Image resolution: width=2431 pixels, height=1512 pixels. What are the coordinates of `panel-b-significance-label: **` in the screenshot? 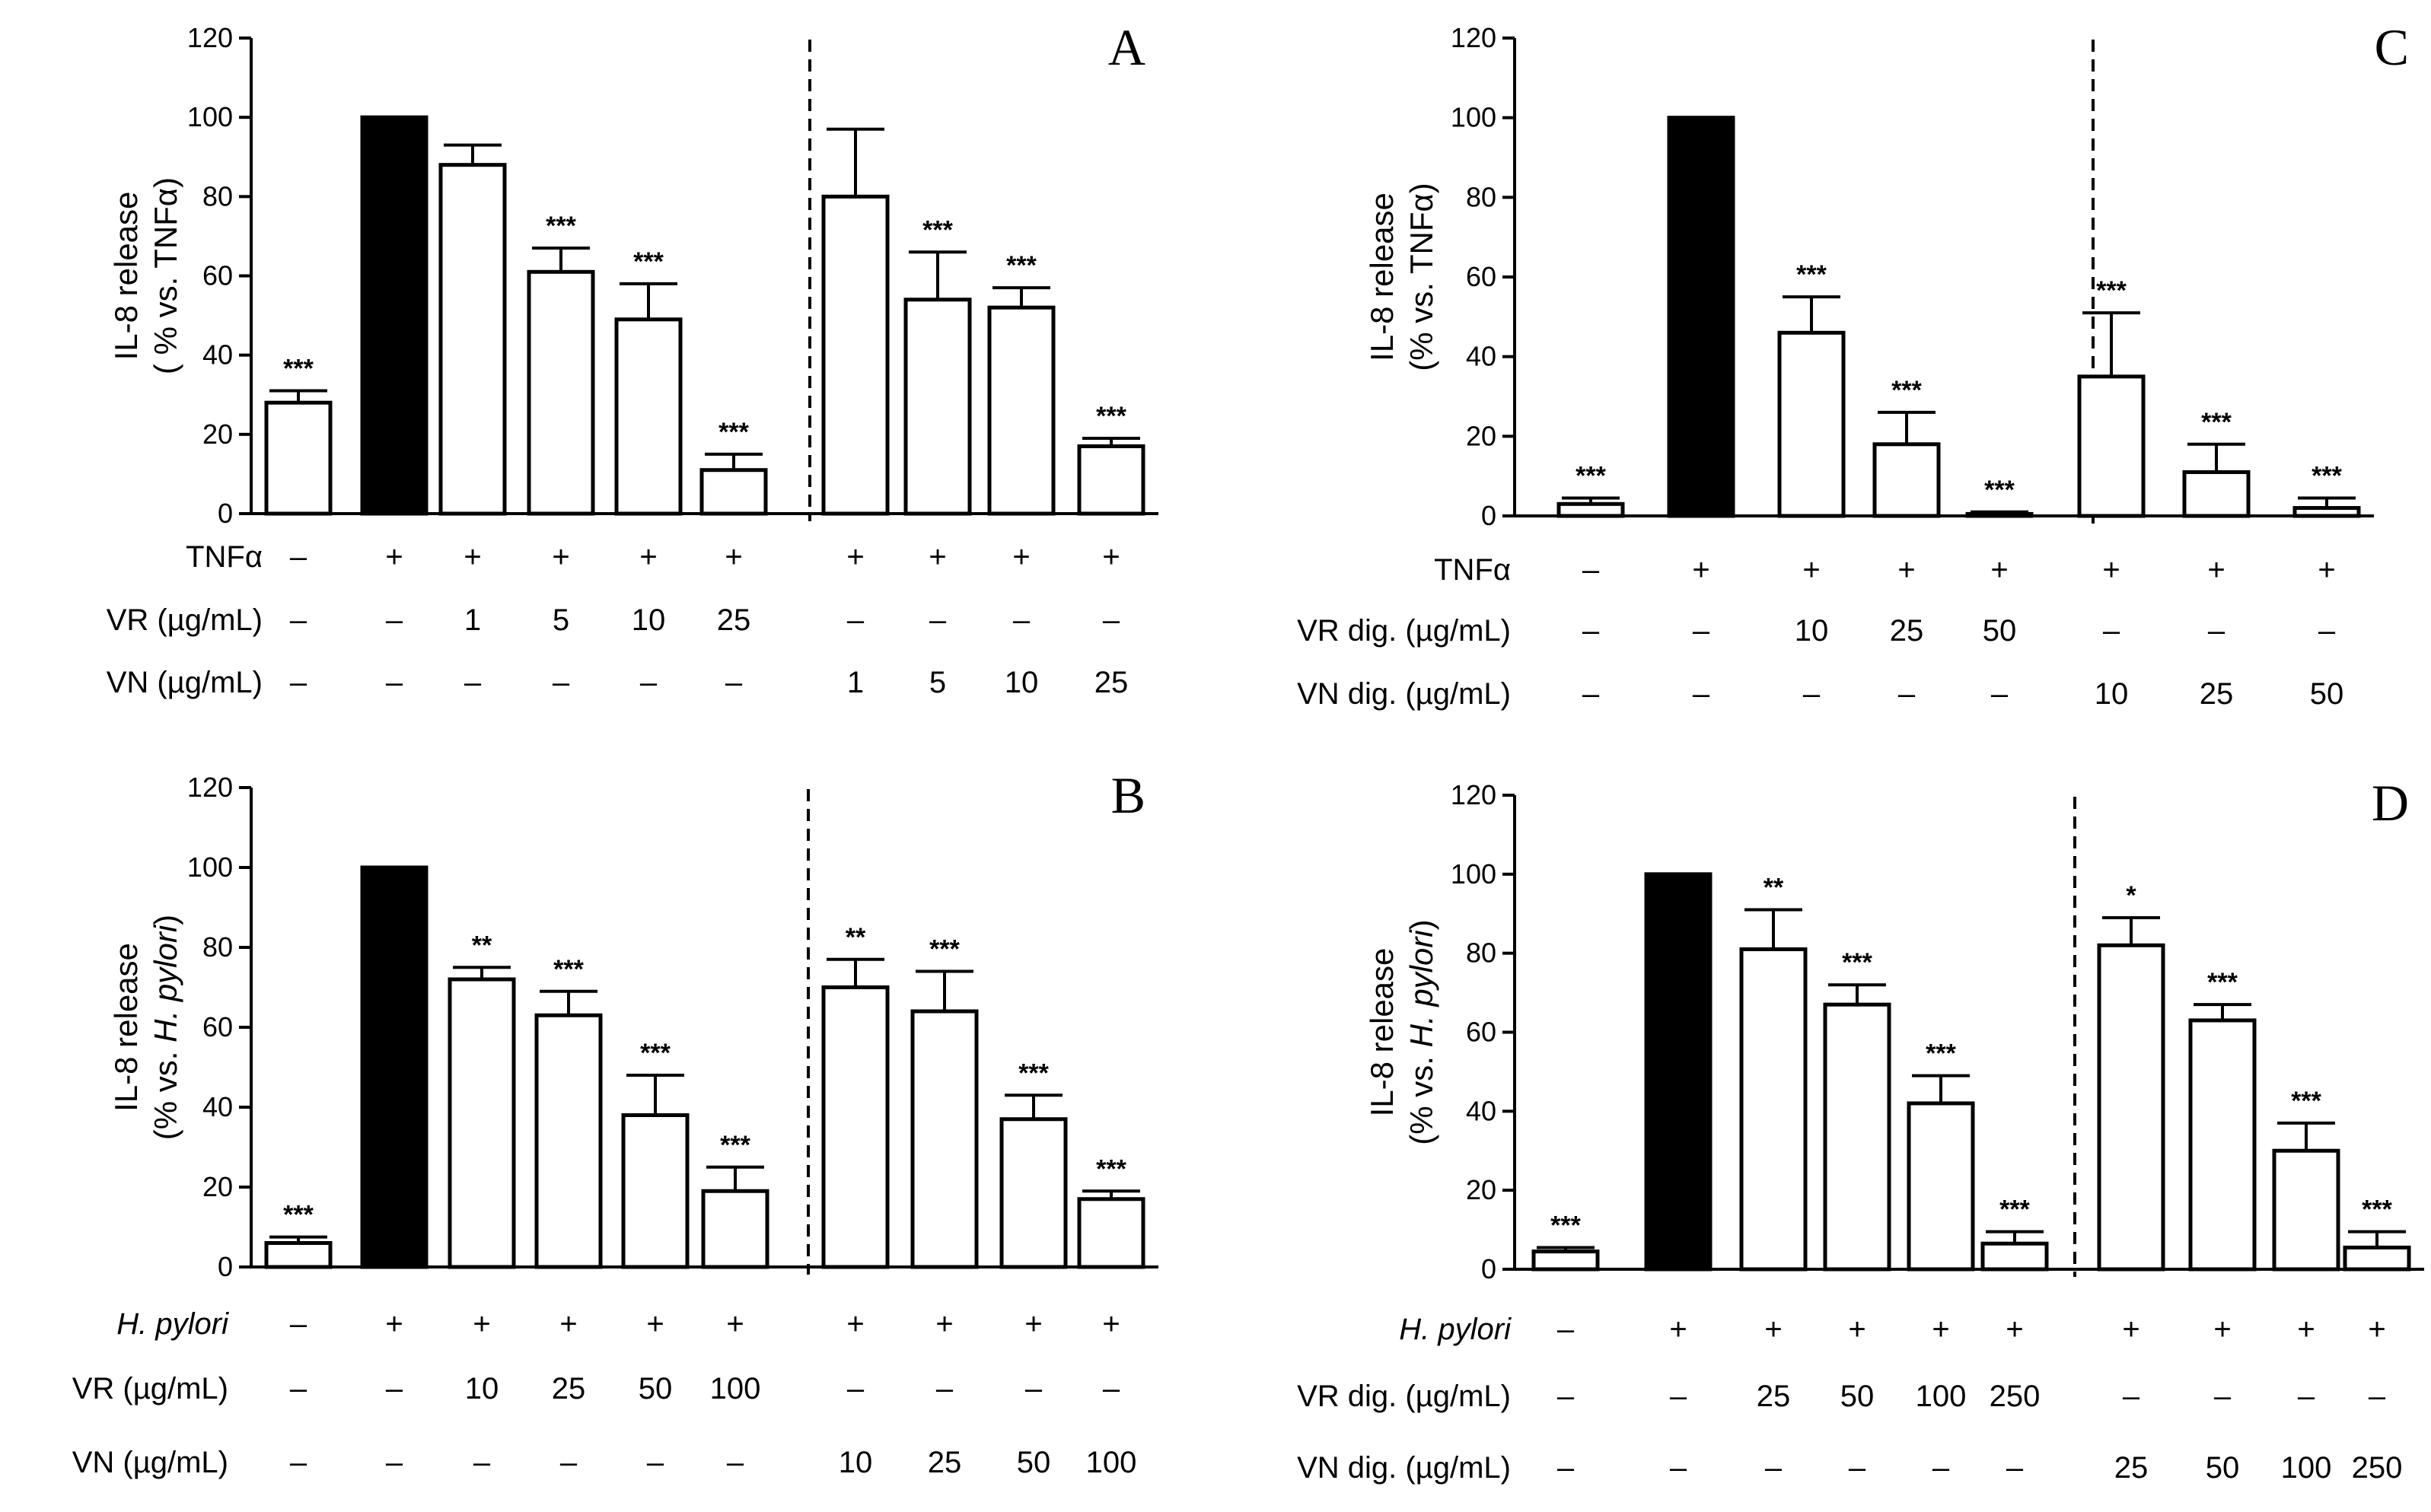 It's located at (482, 945).